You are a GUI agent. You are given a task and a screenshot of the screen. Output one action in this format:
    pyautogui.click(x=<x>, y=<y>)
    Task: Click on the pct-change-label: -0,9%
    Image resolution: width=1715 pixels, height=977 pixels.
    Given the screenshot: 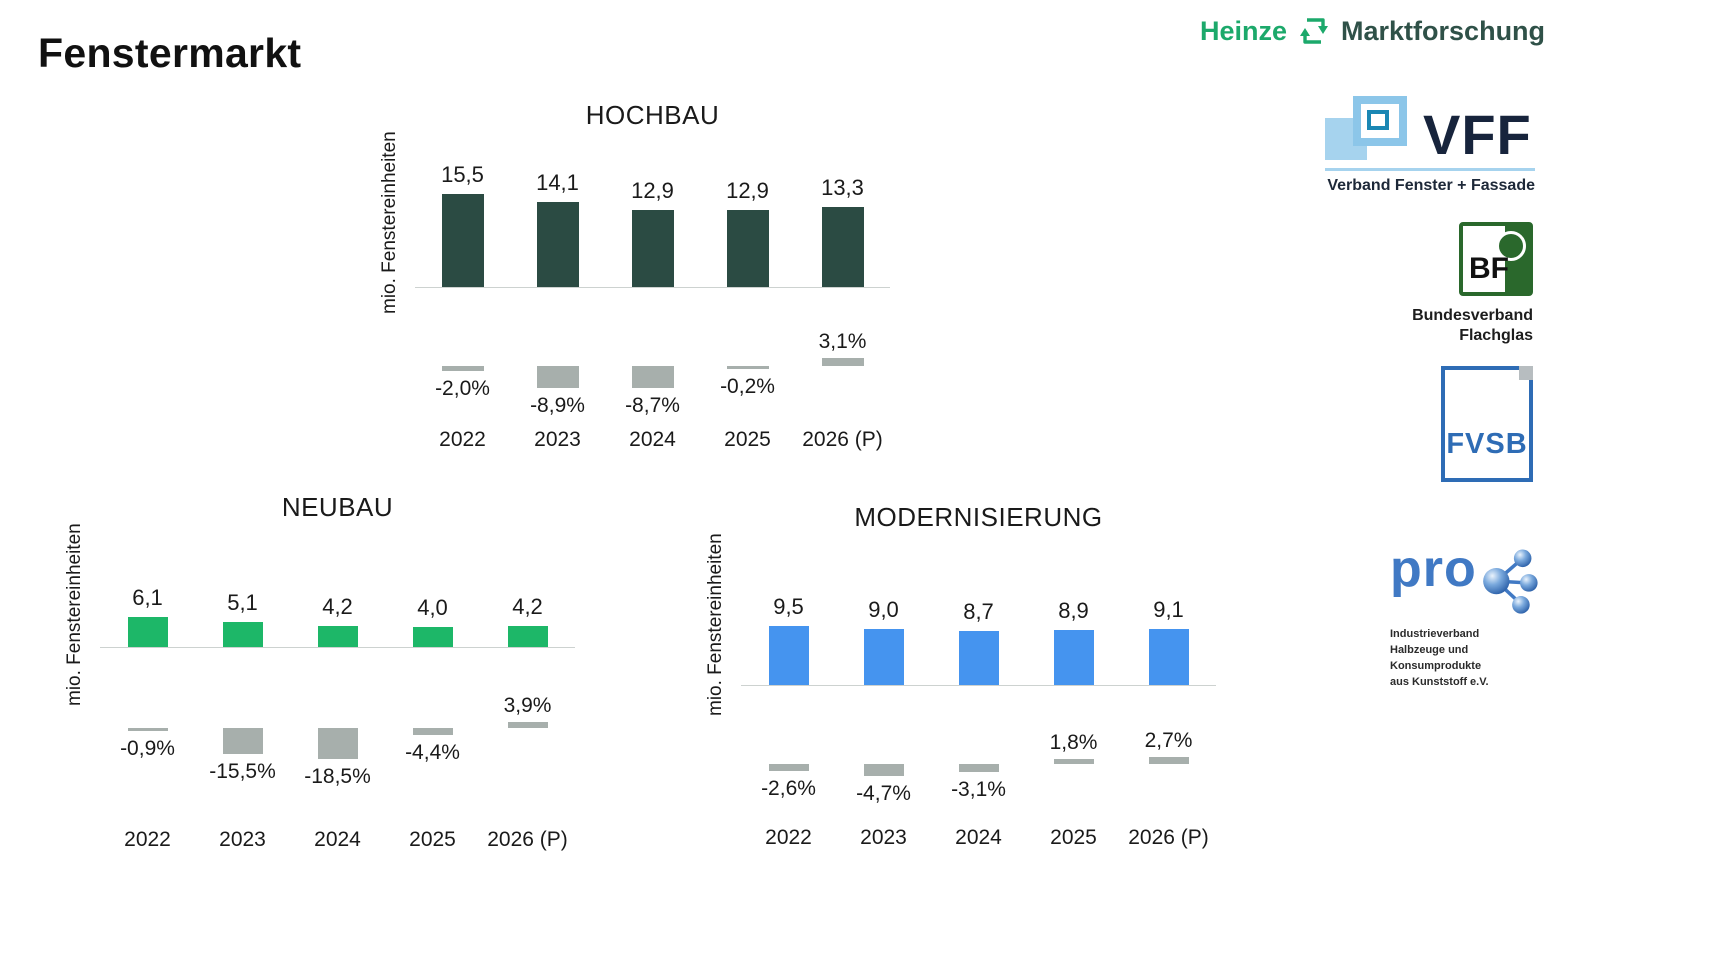 What is the action you would take?
    pyautogui.click(x=147, y=748)
    